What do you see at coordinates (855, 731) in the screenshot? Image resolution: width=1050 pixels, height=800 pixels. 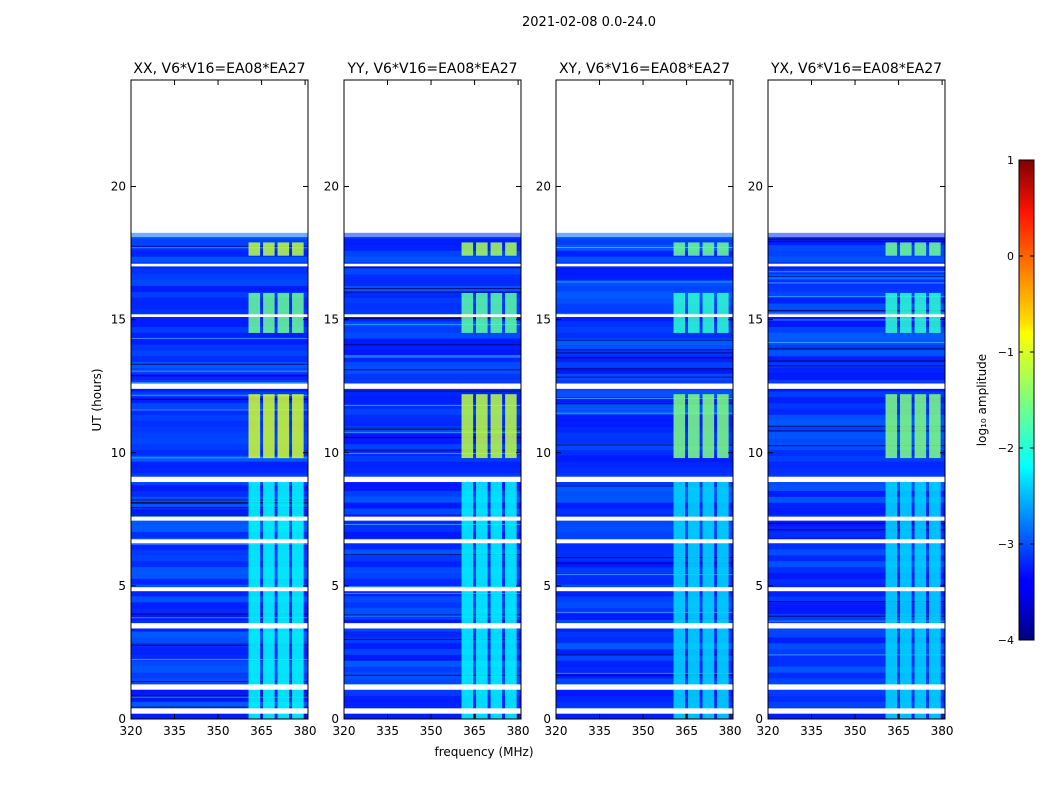 I see `x-tick-label: 350` at bounding box center [855, 731].